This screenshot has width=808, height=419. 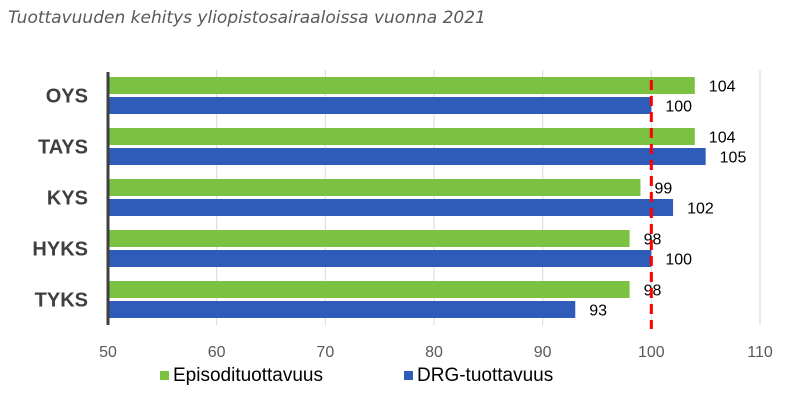 What do you see at coordinates (60, 250) in the screenshot?
I see `category-label-hyks: HYKS` at bounding box center [60, 250].